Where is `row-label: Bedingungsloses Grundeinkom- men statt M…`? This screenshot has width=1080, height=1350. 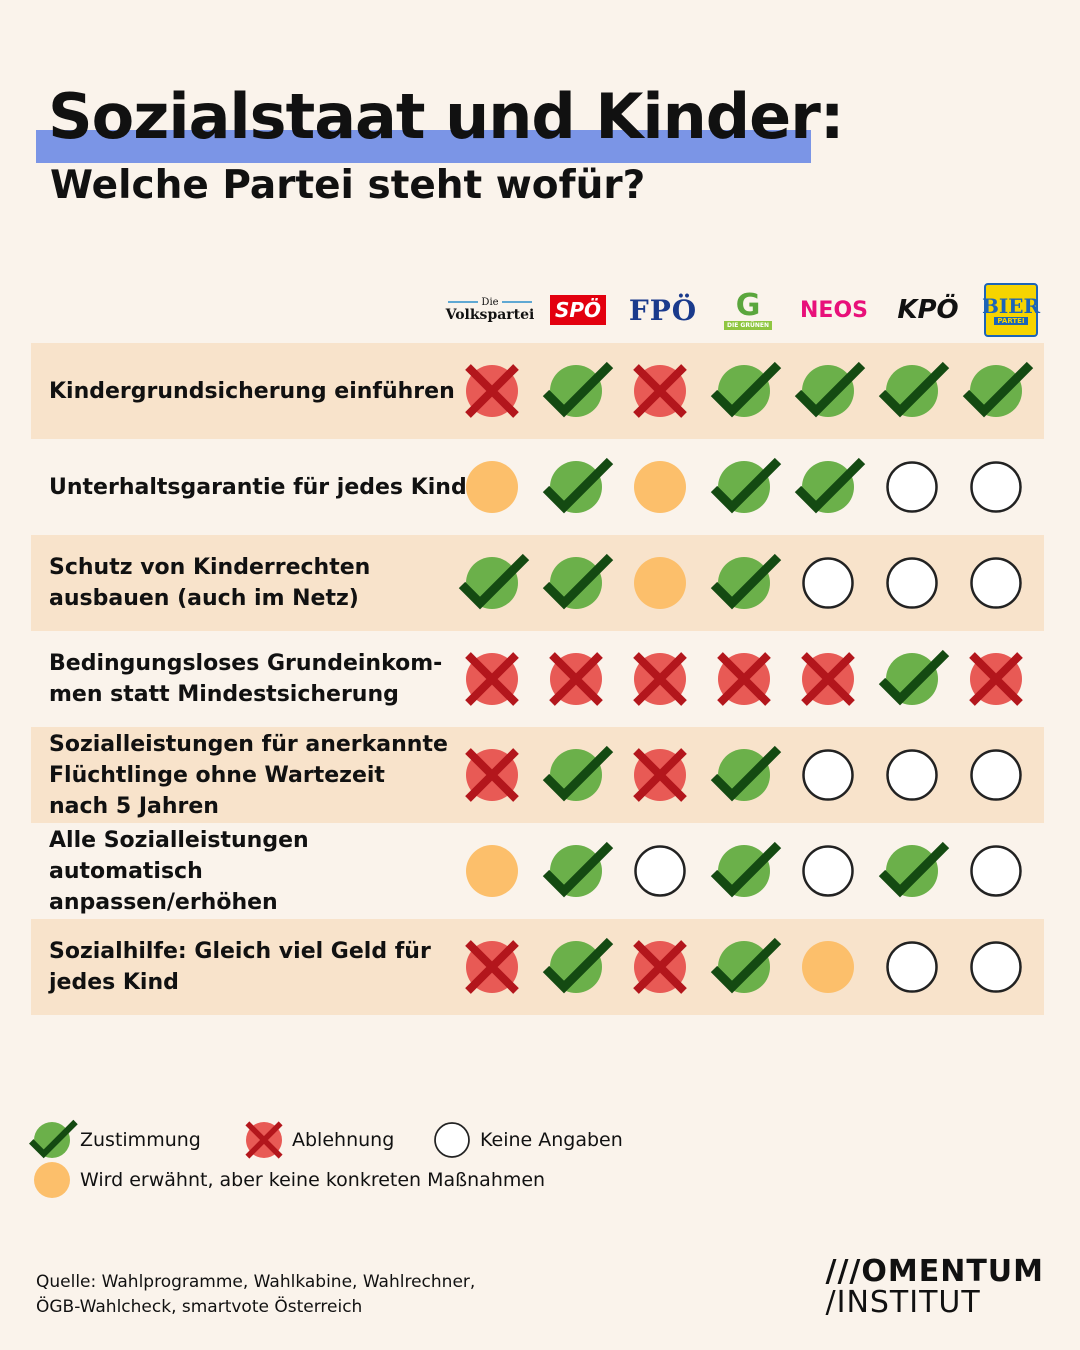 row-label: Bedingungsloses Grundeinkom- men statt M… is located at coordinates (246, 679).